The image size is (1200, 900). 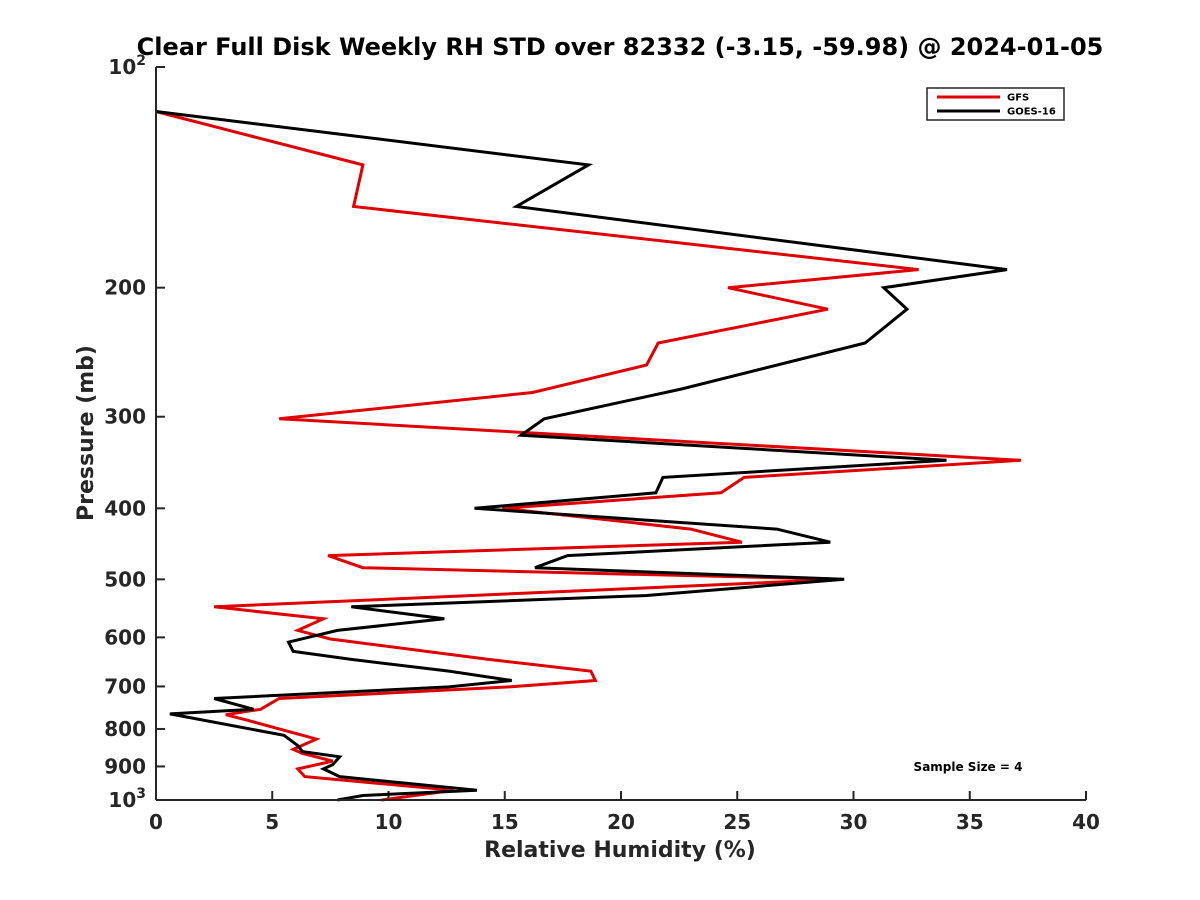 I want to click on y-axis-label: Pressure (mb), so click(x=86, y=433).